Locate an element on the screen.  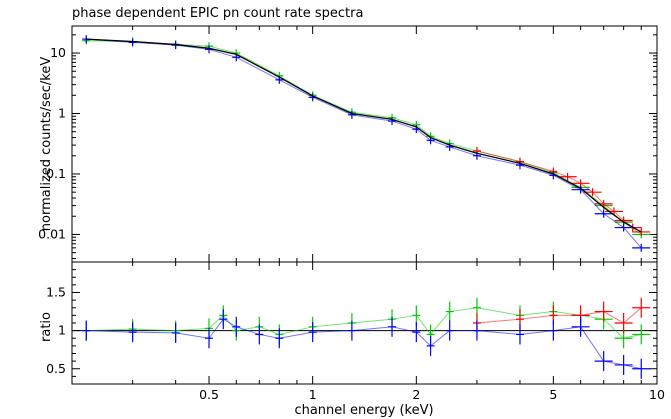
x-tick-label: 5 is located at coordinates (553, 394).